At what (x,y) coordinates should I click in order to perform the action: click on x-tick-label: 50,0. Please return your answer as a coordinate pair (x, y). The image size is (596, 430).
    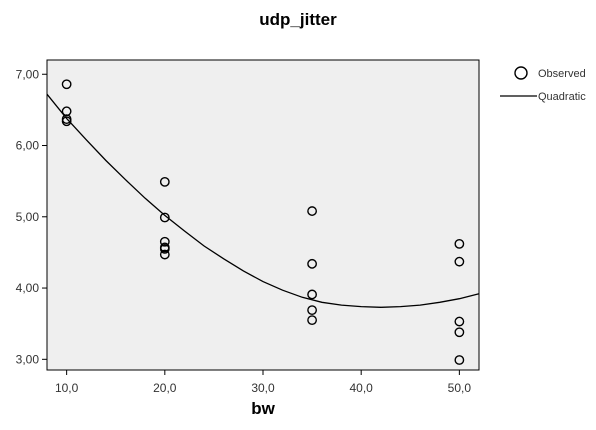
    Looking at the image, I should click on (460, 388).